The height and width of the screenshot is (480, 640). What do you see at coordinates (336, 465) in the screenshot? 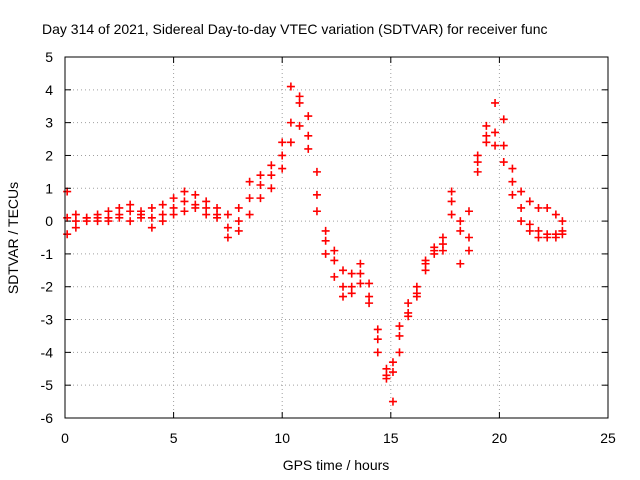
I see `x-axis-label: GPS time / hours` at bounding box center [336, 465].